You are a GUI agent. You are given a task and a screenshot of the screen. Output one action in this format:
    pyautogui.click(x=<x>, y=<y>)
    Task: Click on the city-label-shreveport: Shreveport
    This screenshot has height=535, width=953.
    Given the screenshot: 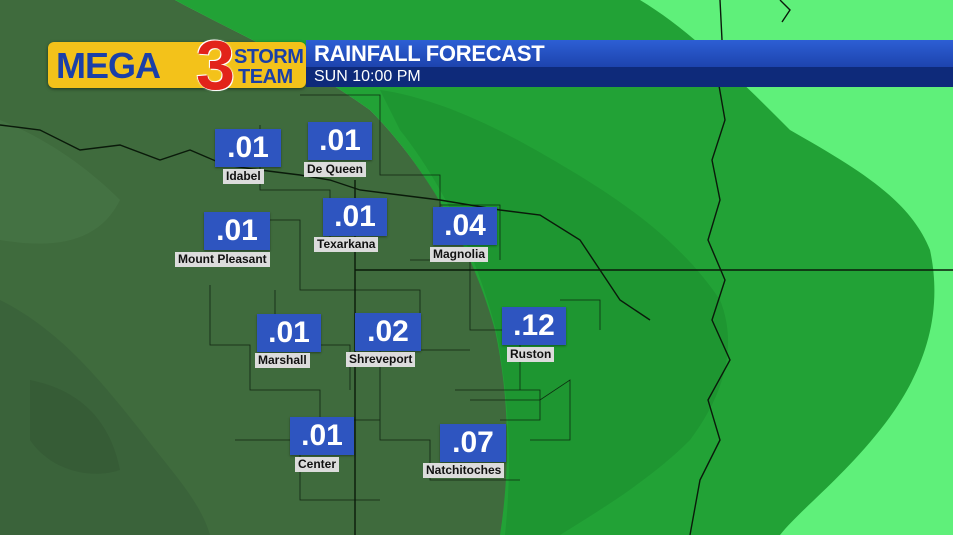 What is the action you would take?
    pyautogui.click(x=381, y=359)
    